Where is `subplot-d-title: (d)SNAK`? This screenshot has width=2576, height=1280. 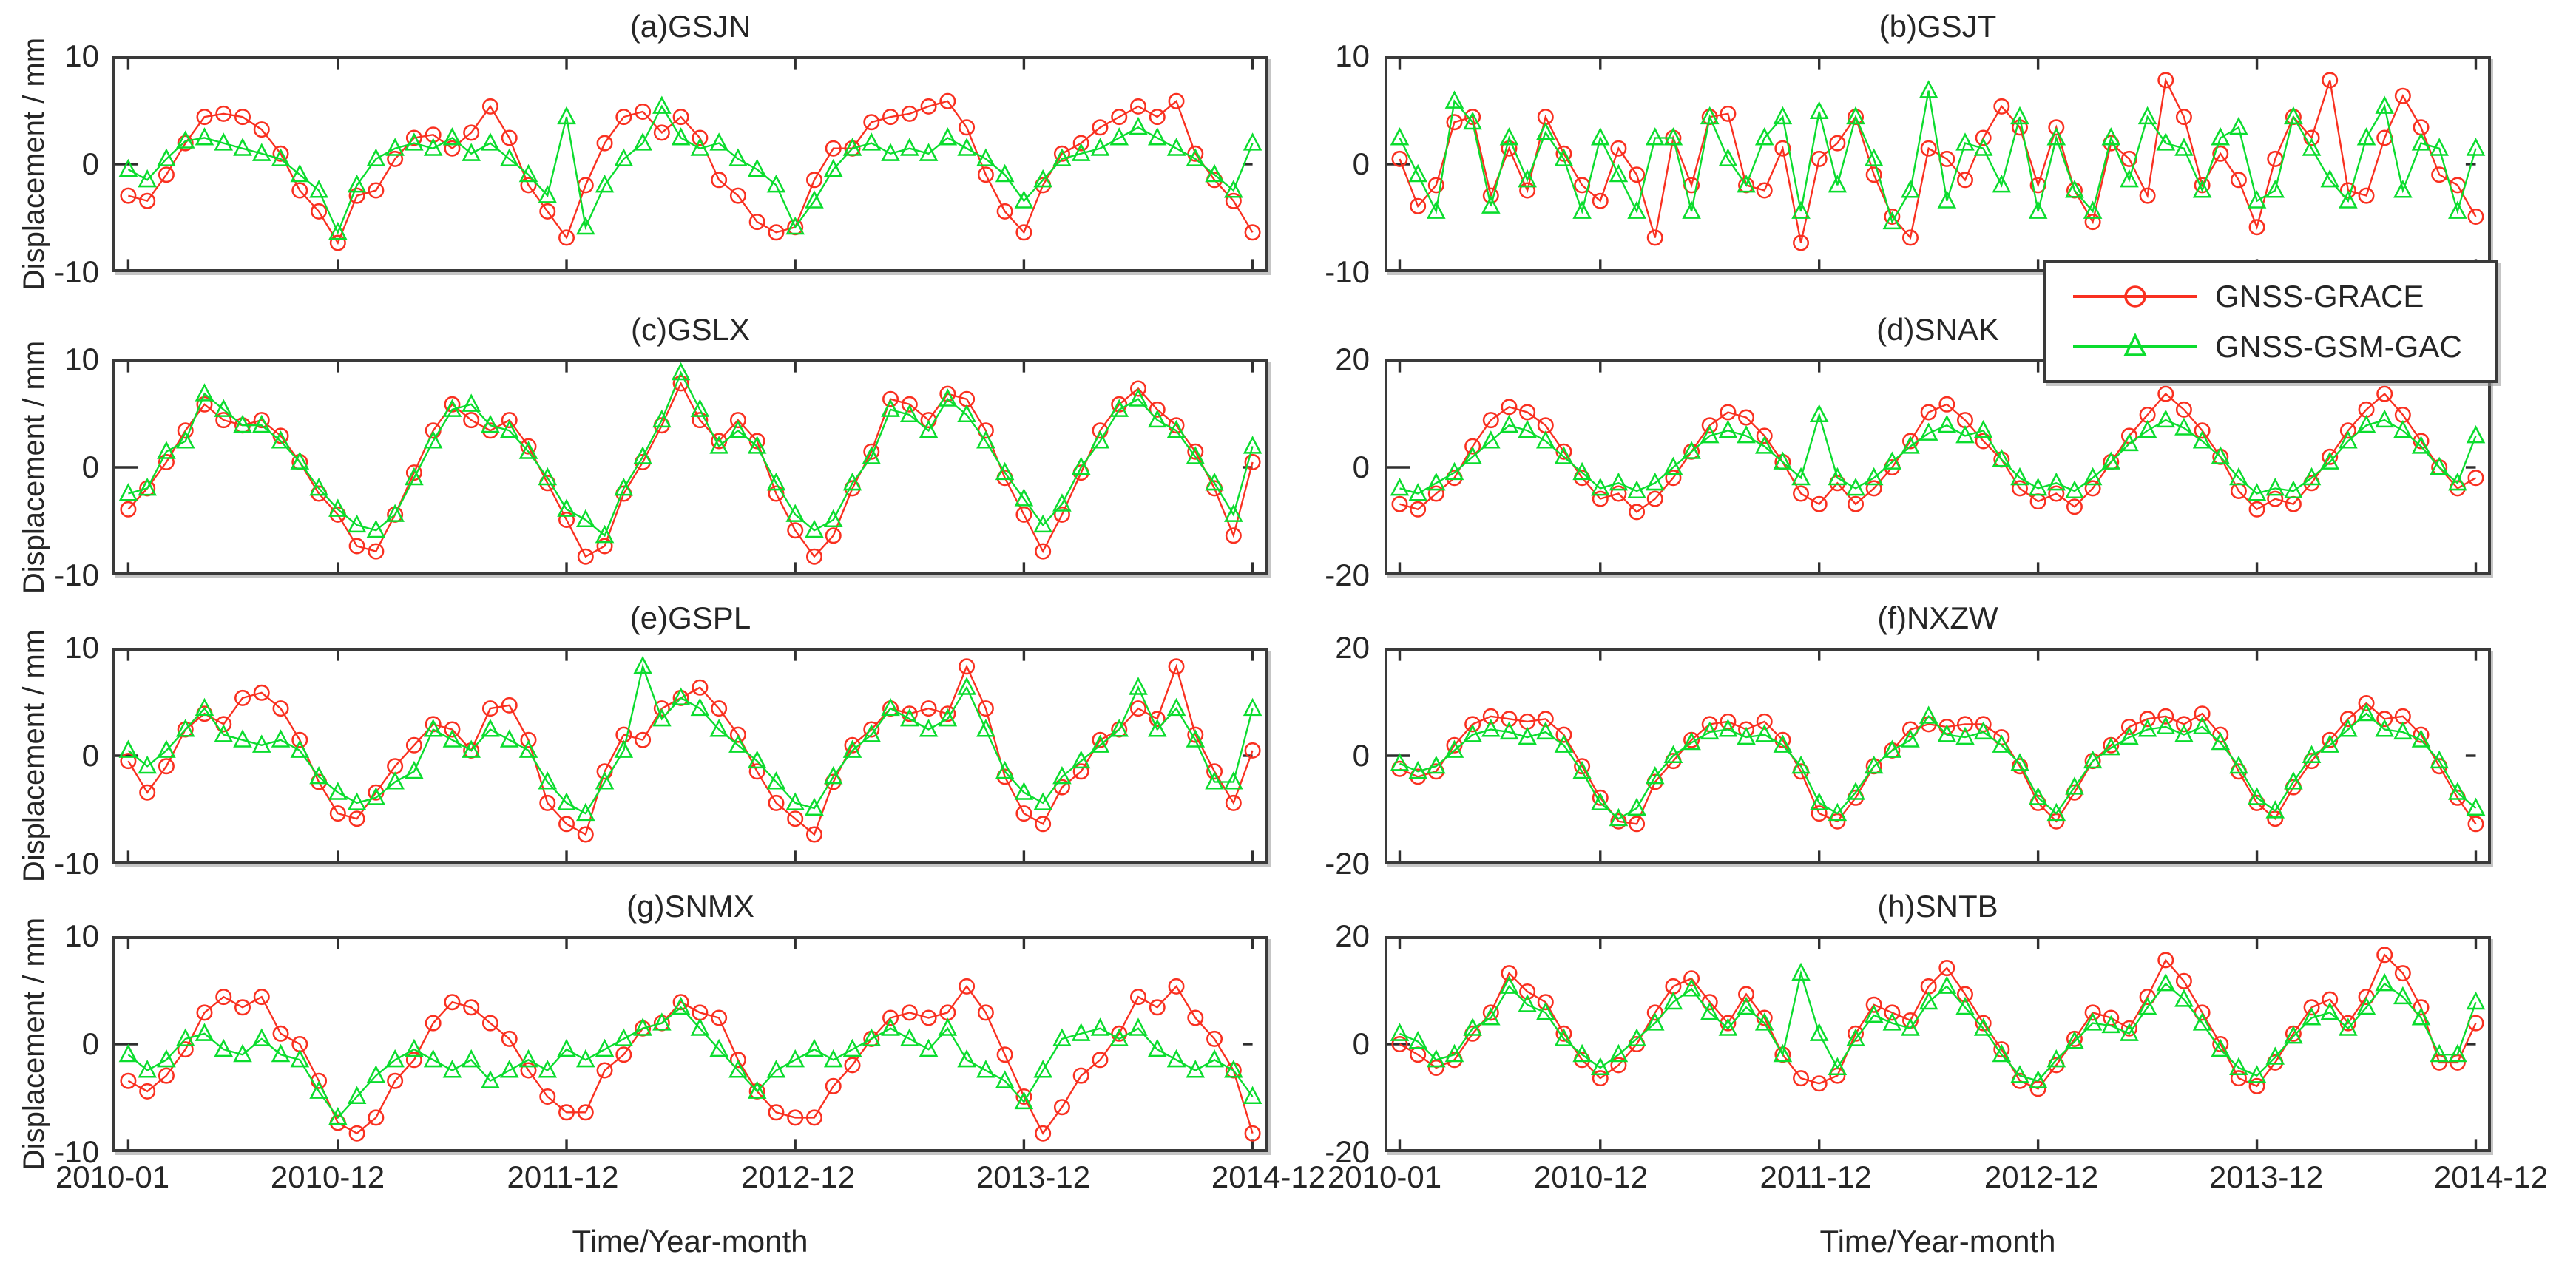 subplot-d-title: (d)SNAK is located at coordinates (1937, 329).